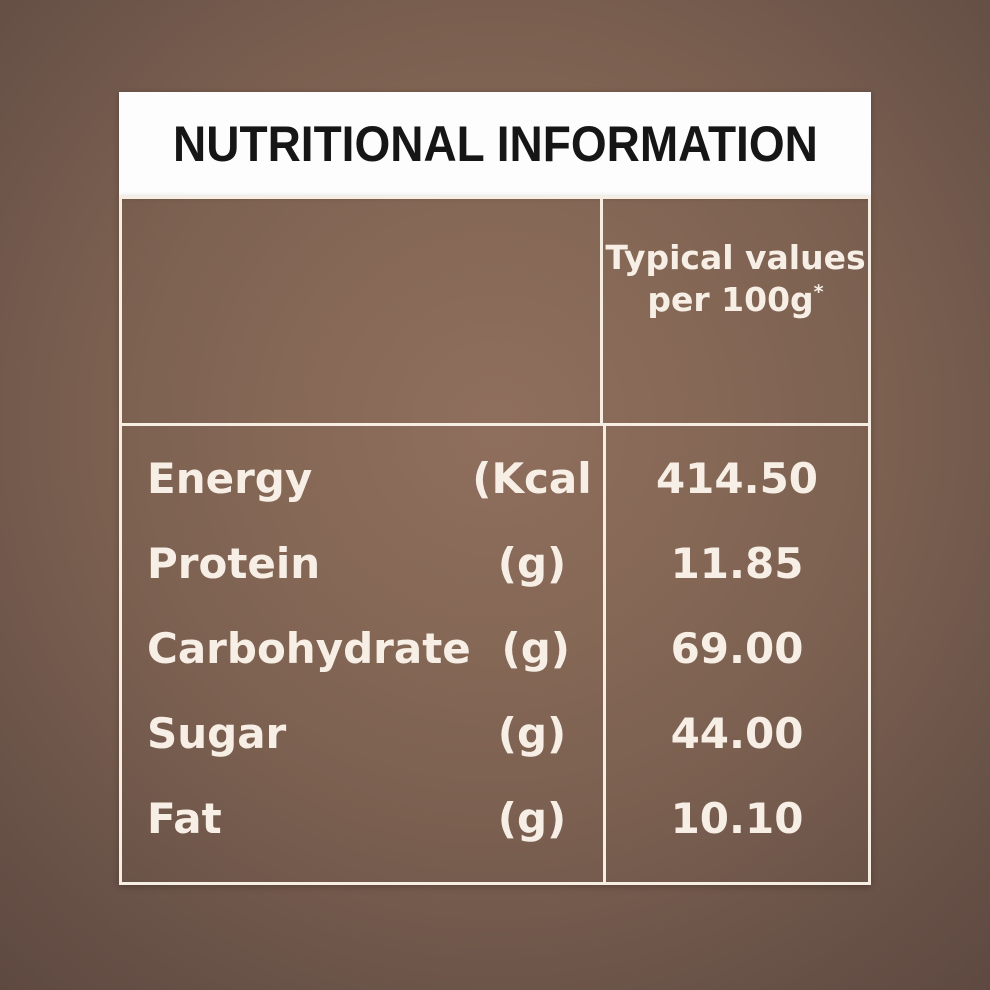 The image size is (990, 990). What do you see at coordinates (217, 733) in the screenshot?
I see `nutrient-name: Sugar` at bounding box center [217, 733].